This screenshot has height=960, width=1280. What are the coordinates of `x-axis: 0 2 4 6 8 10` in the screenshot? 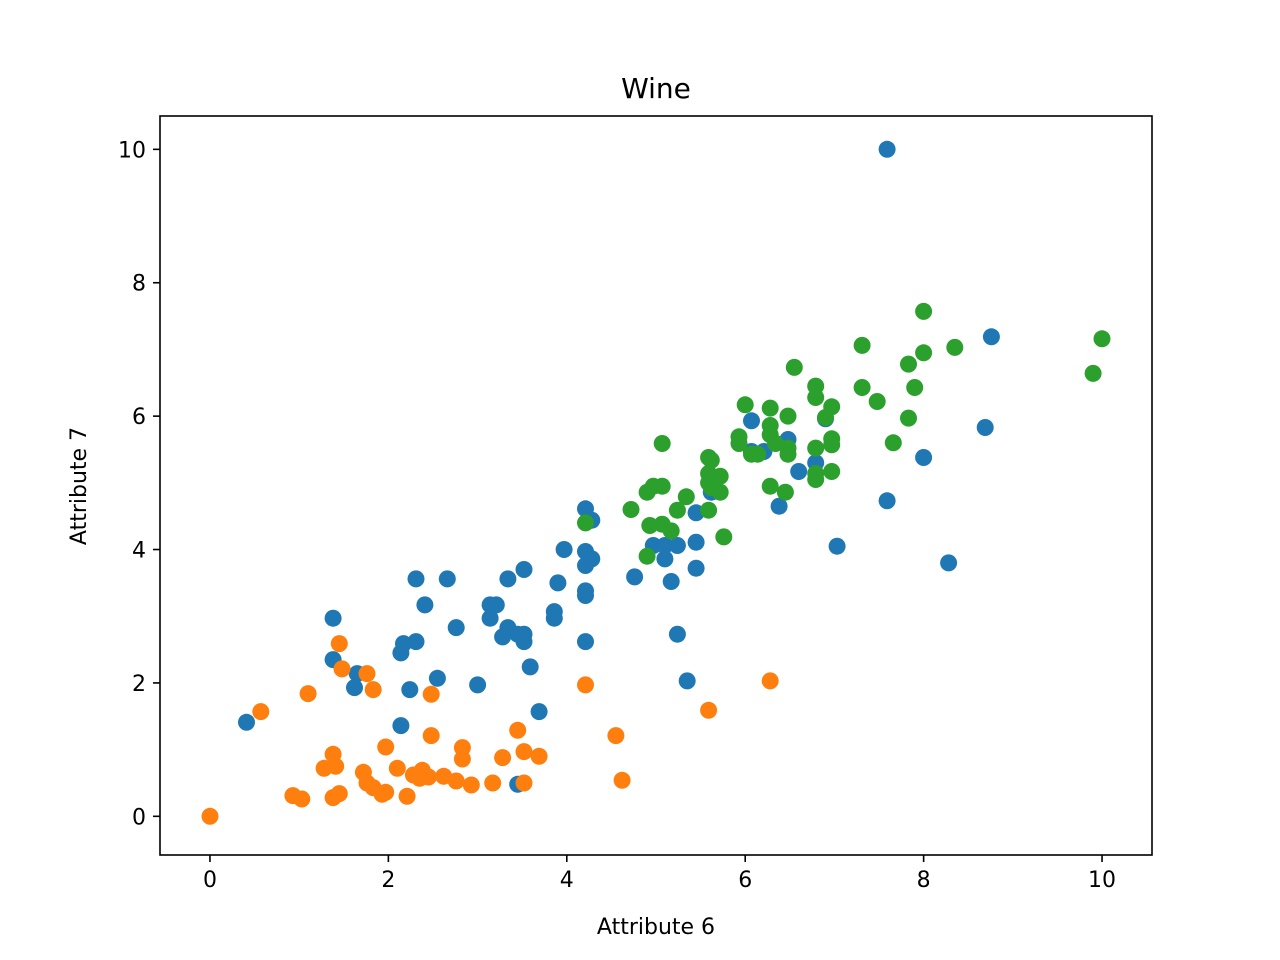 It's located at (659, 874).